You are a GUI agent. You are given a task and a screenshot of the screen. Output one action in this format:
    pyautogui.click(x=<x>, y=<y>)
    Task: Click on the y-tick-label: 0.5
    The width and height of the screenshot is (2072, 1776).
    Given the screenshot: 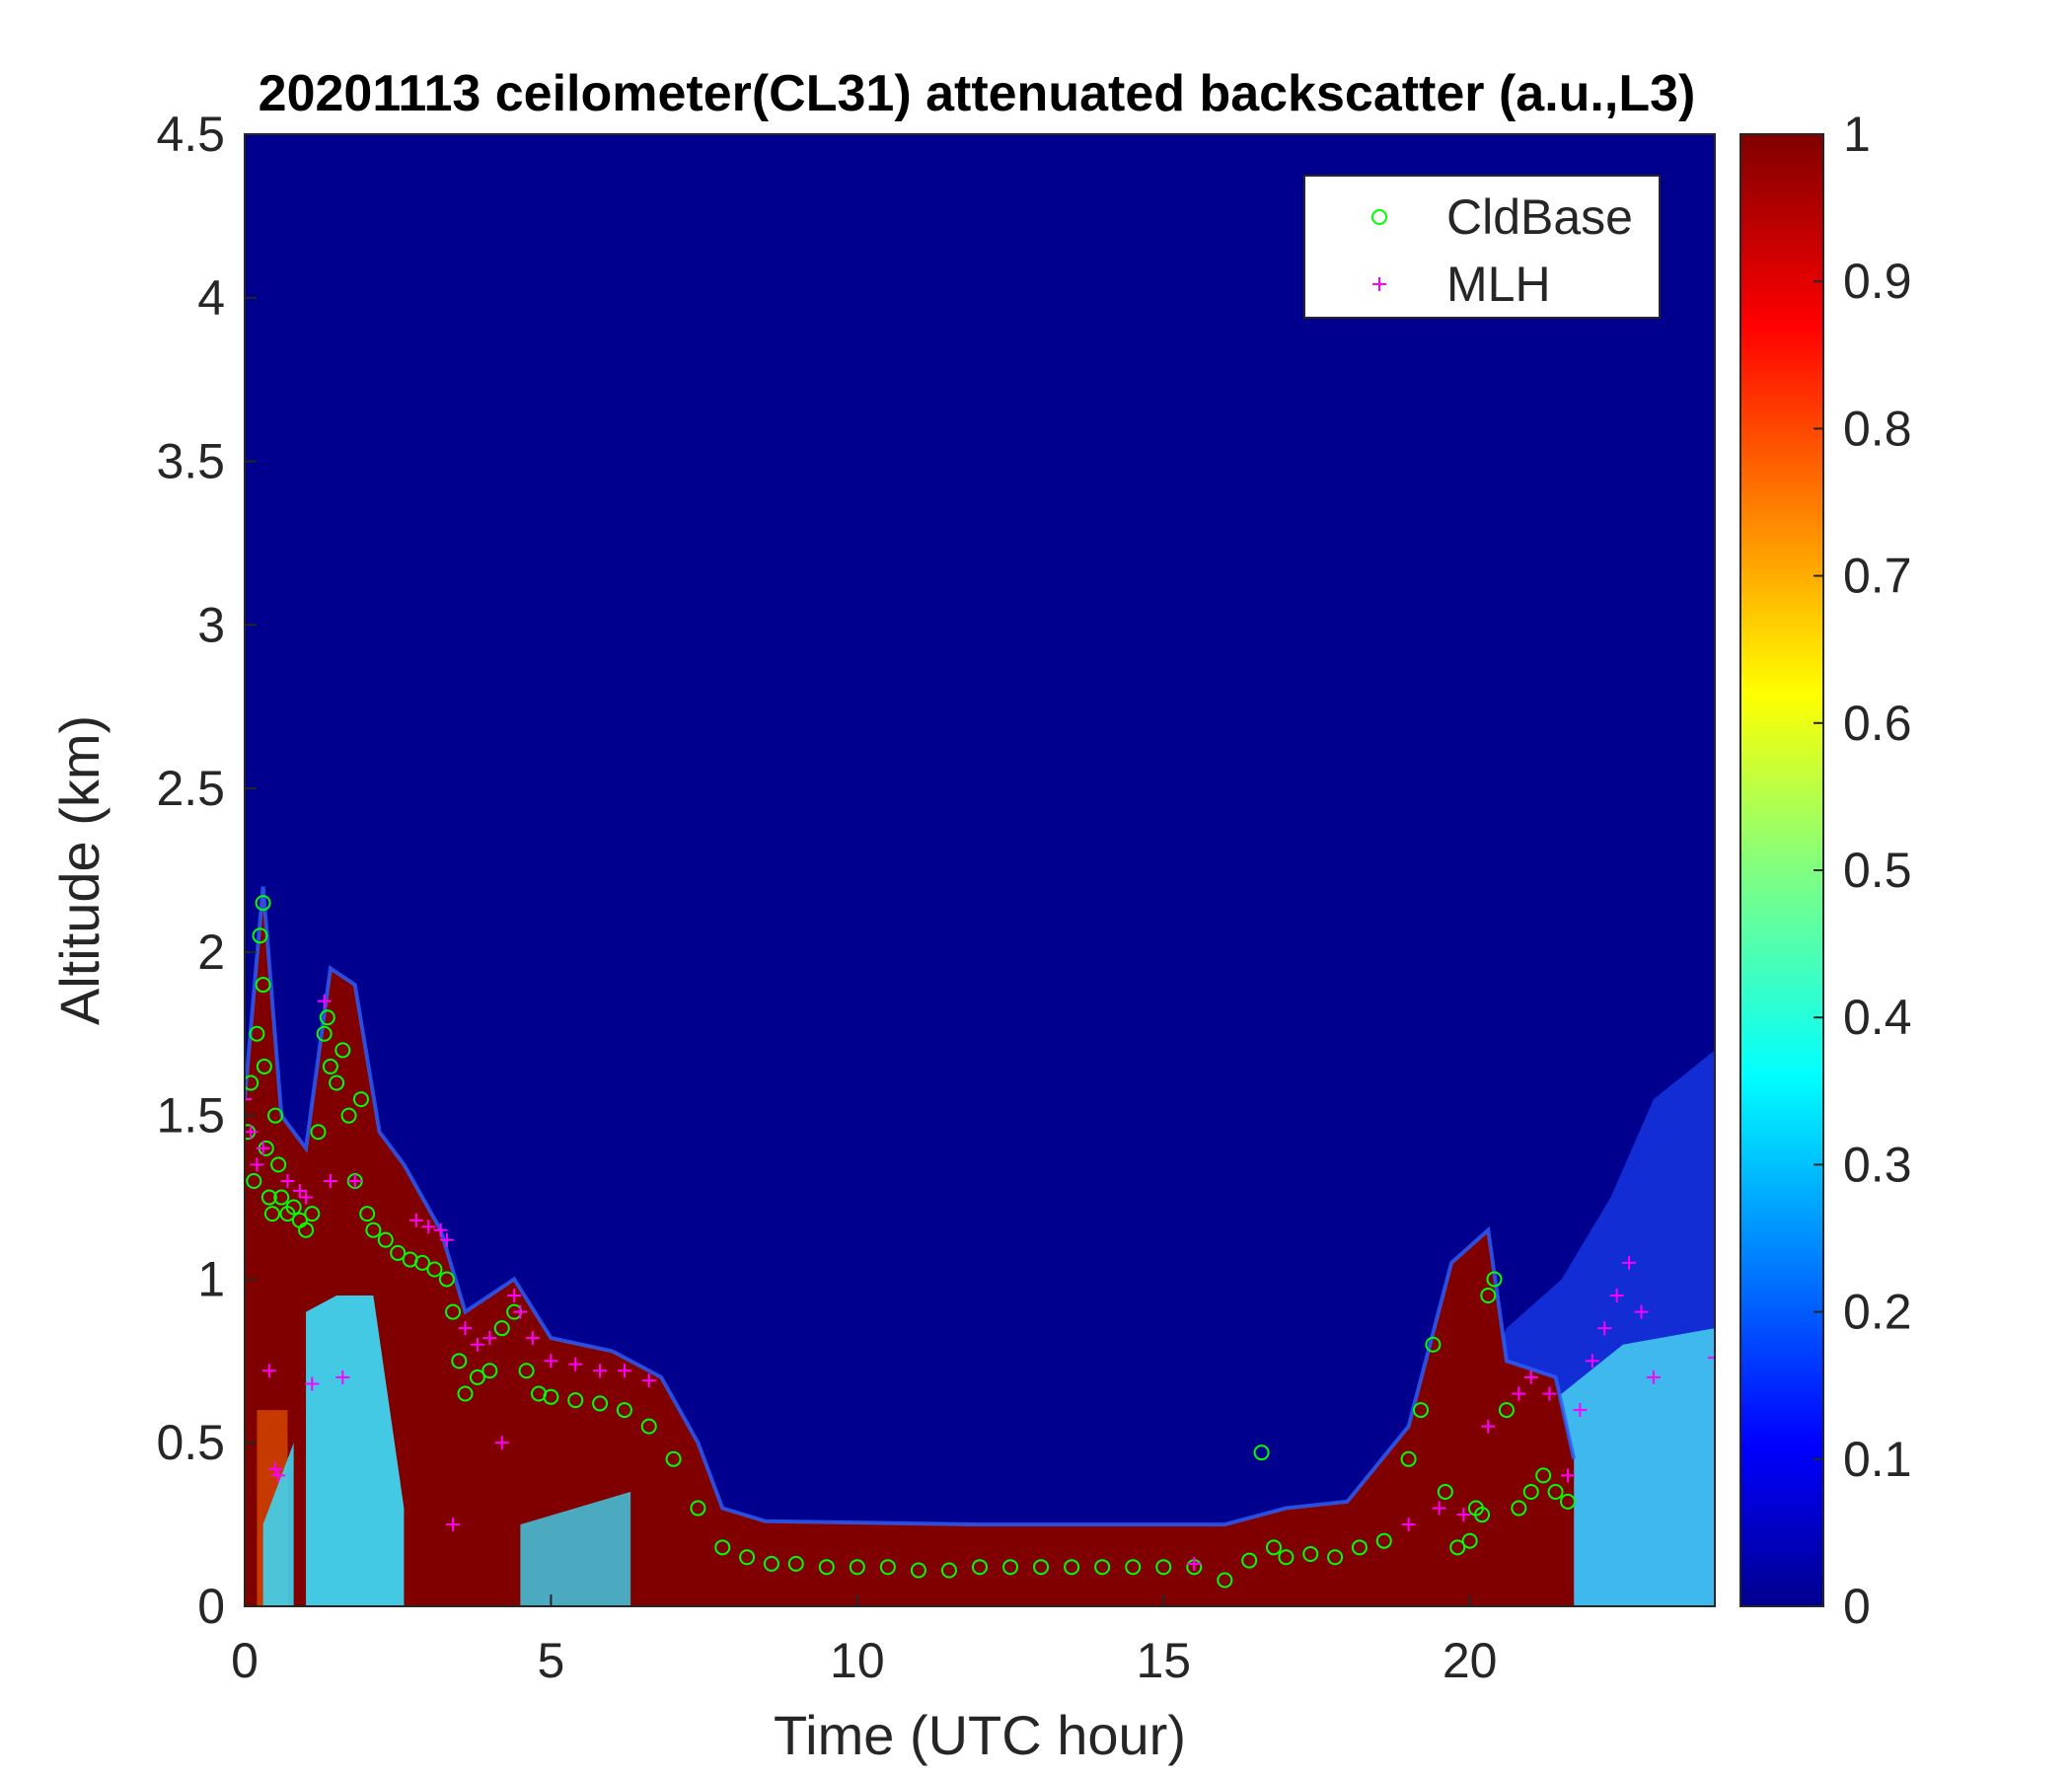 What is the action you would take?
    pyautogui.click(x=191, y=1443)
    